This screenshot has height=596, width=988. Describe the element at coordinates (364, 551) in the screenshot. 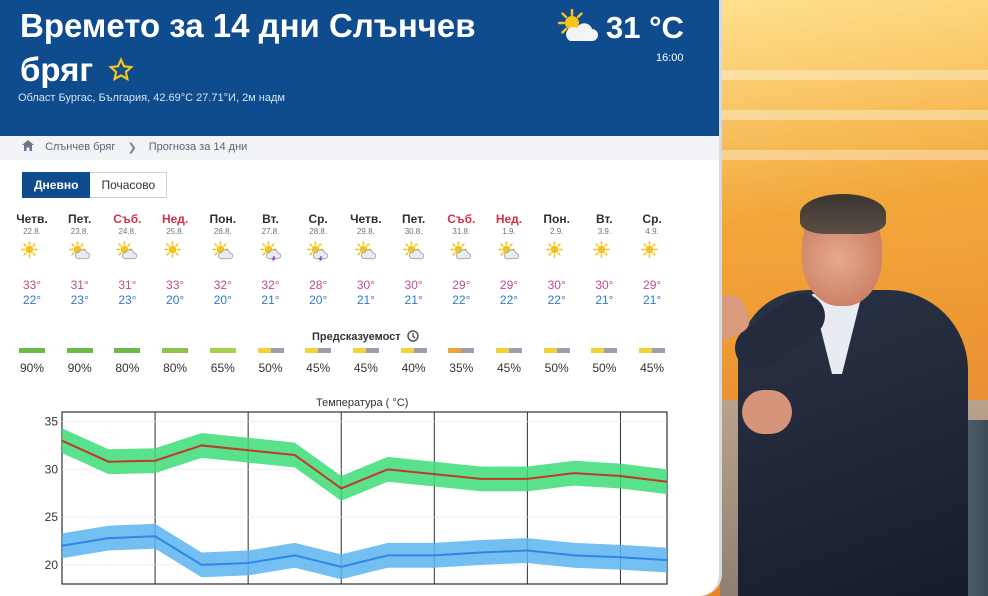

I see `temperature-line-min` at that location.